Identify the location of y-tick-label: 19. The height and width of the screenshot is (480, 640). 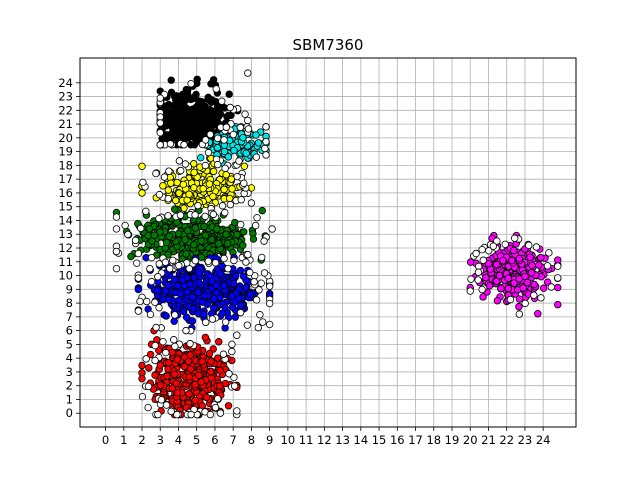
(65, 152).